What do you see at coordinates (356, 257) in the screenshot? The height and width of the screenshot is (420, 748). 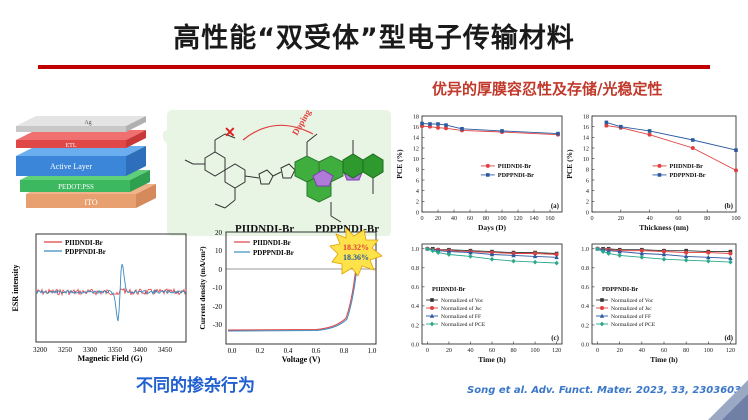 I see `jv-pce-blue: 18.36%` at bounding box center [356, 257].